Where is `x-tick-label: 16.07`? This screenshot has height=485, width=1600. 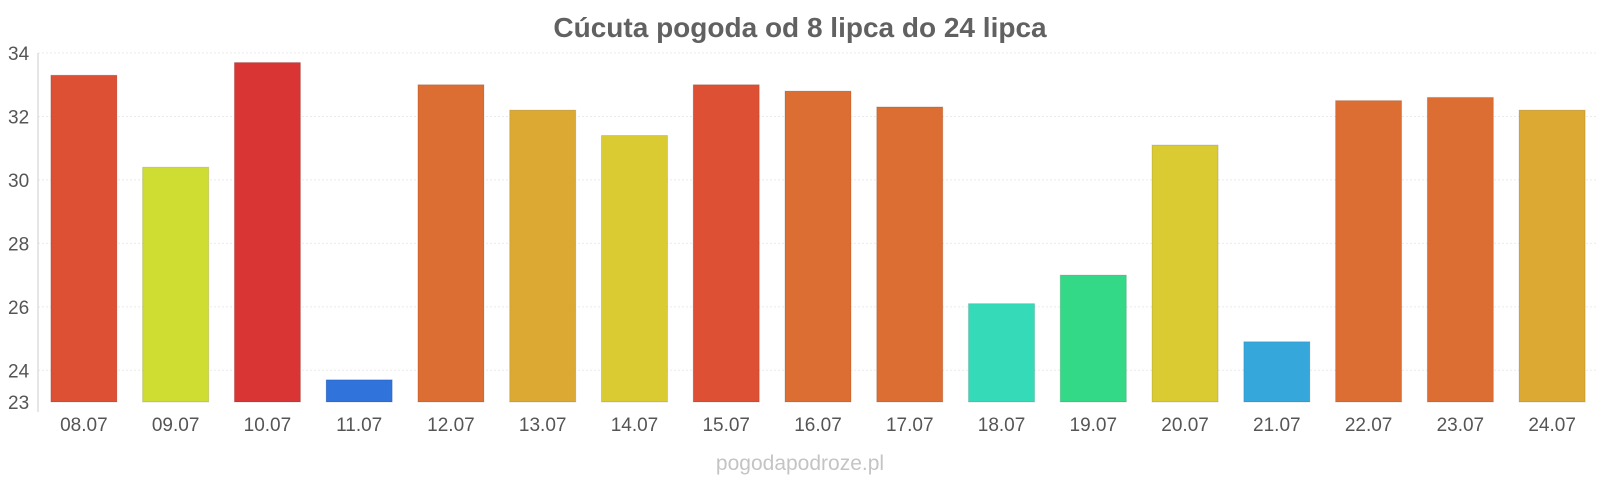
x-tick-label: 16.07 is located at coordinates (818, 425).